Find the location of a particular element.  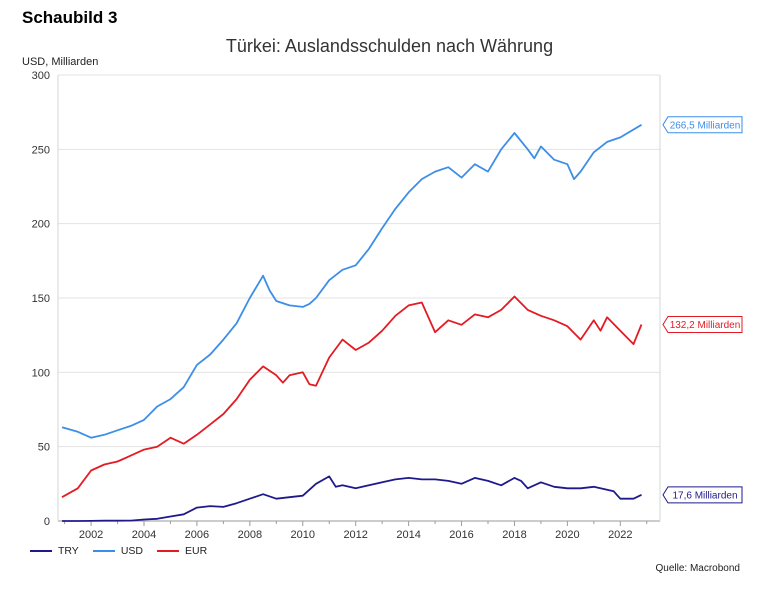

chart-title: Türkei: Auslandsschulden nach Währung is located at coordinates (389, 46).